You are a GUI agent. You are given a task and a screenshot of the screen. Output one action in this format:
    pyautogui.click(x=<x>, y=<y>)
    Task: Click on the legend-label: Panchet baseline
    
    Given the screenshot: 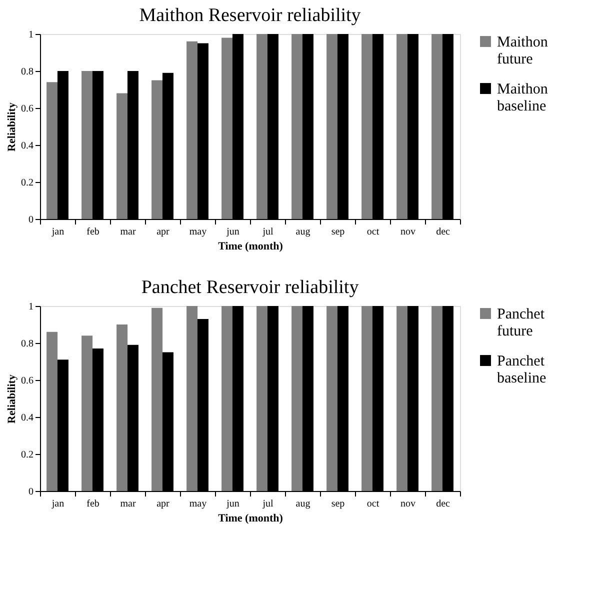 What is the action you would take?
    pyautogui.click(x=521, y=370)
    